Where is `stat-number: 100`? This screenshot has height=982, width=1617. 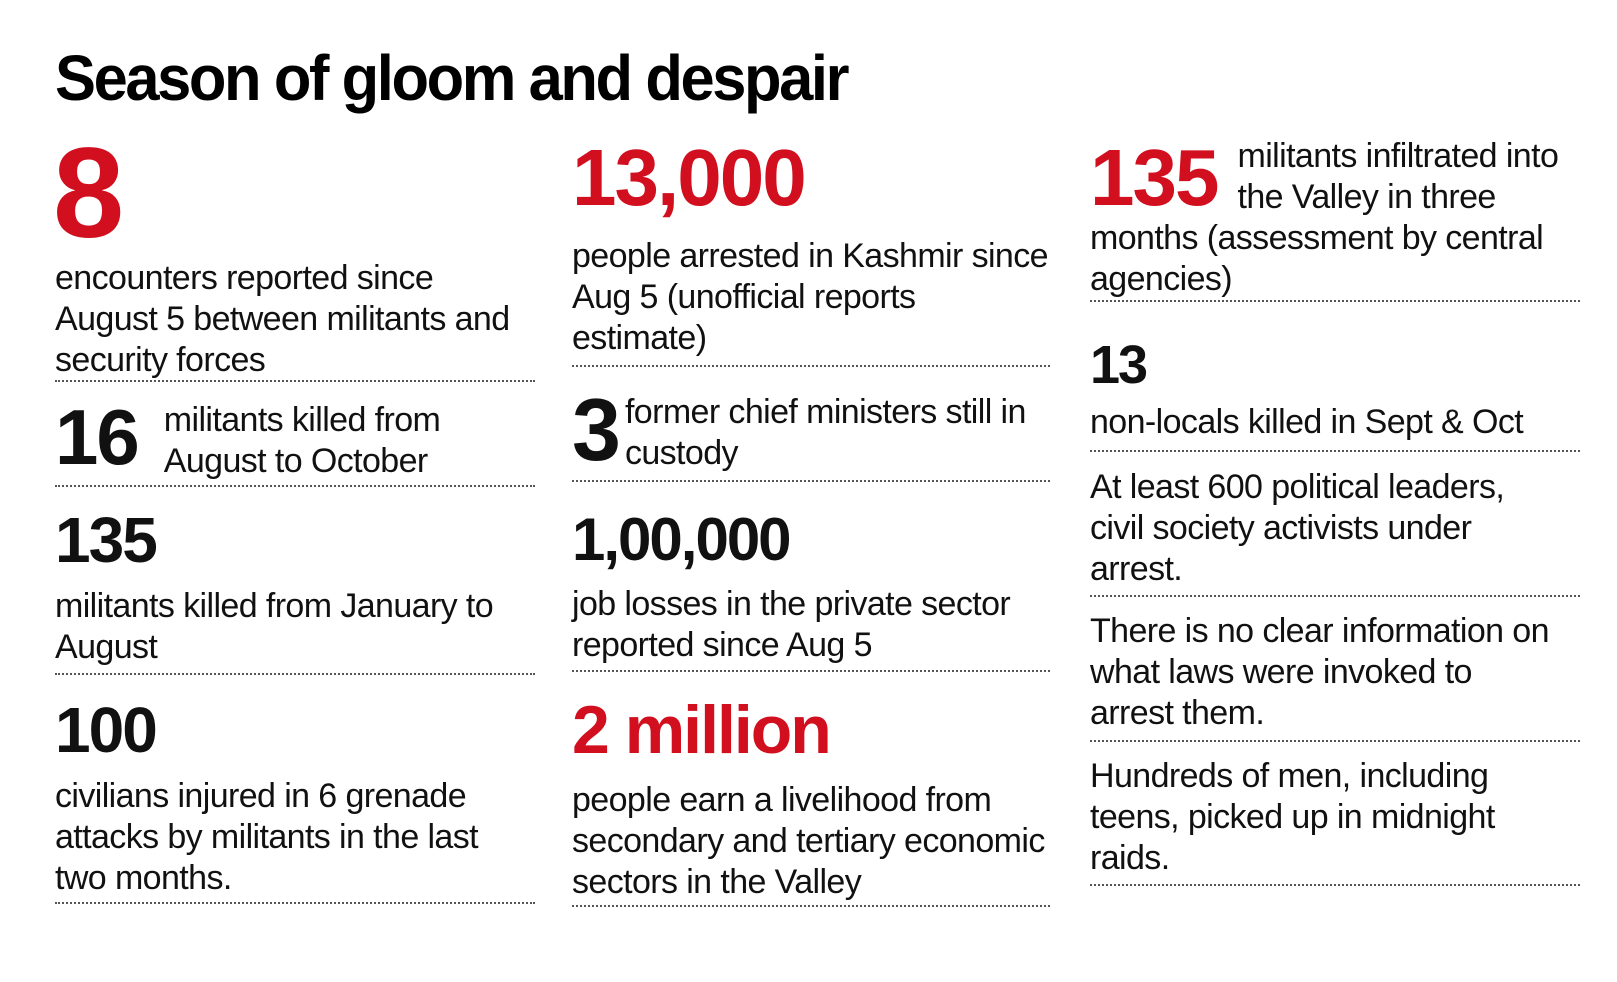
stat-number: 100 is located at coordinates (106, 730).